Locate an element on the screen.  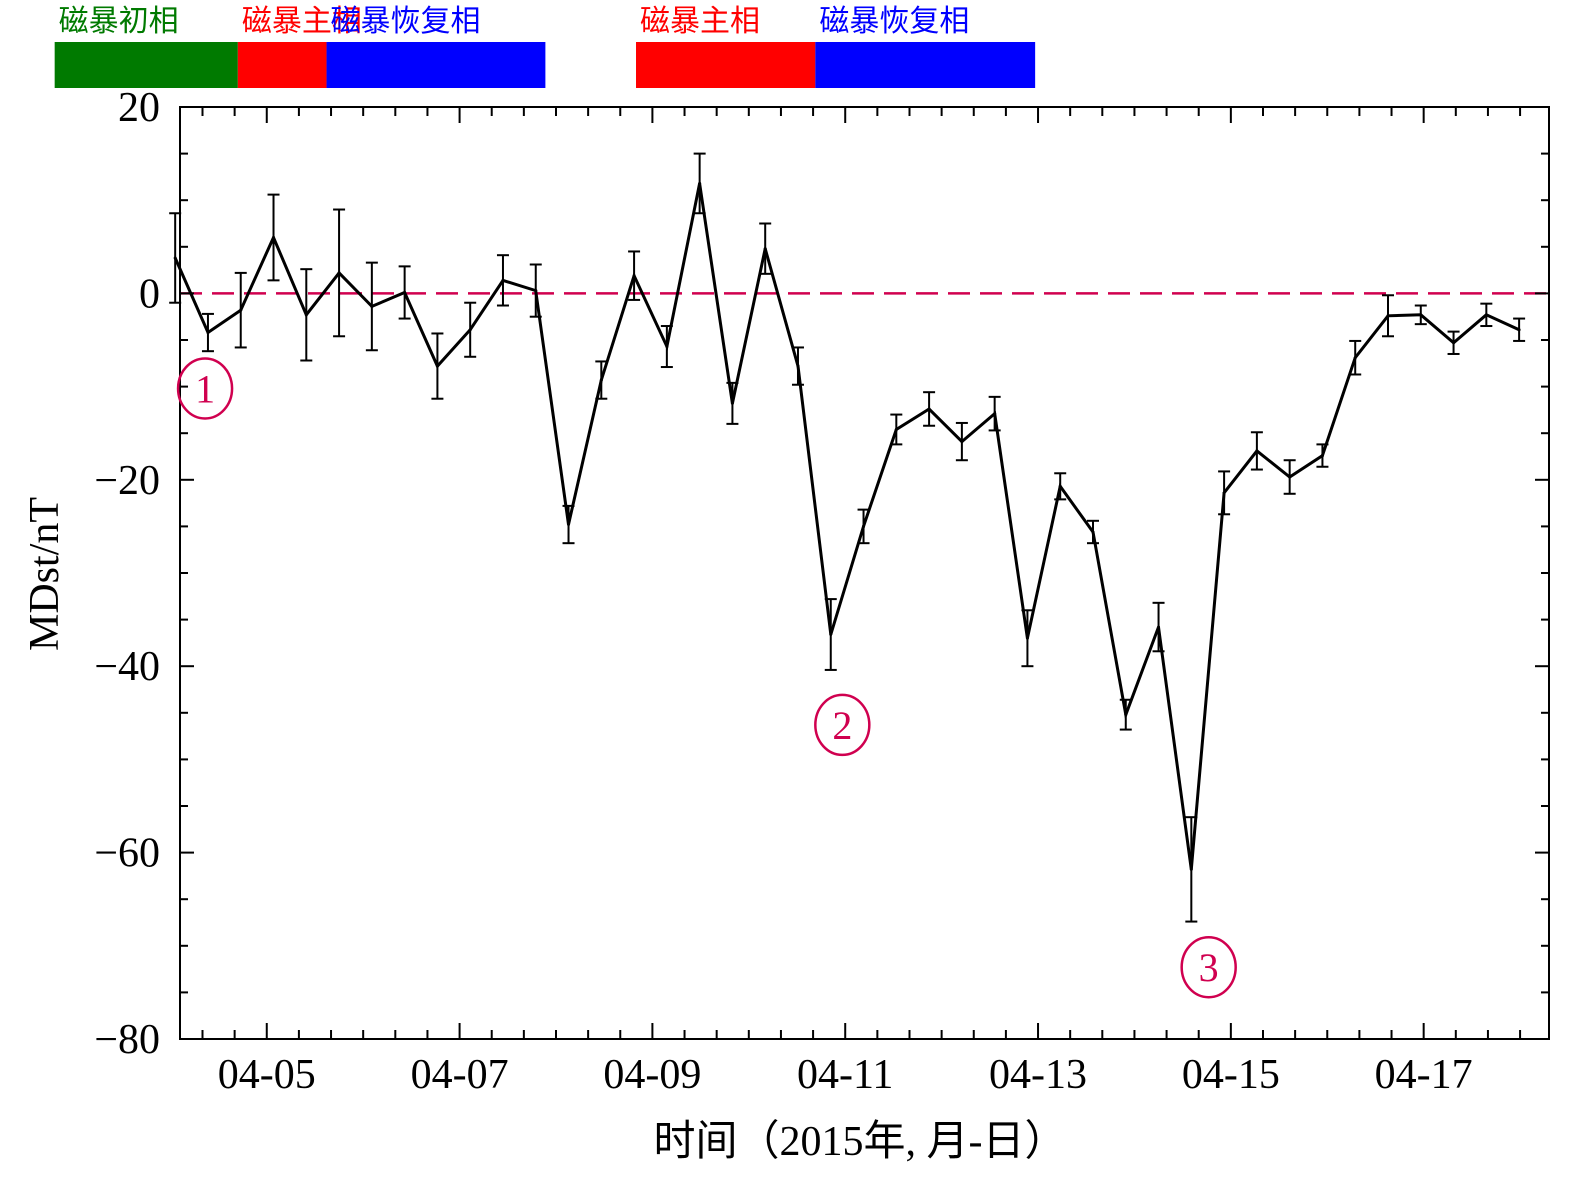
storm-marker-label: 2 is located at coordinates (842, 725).